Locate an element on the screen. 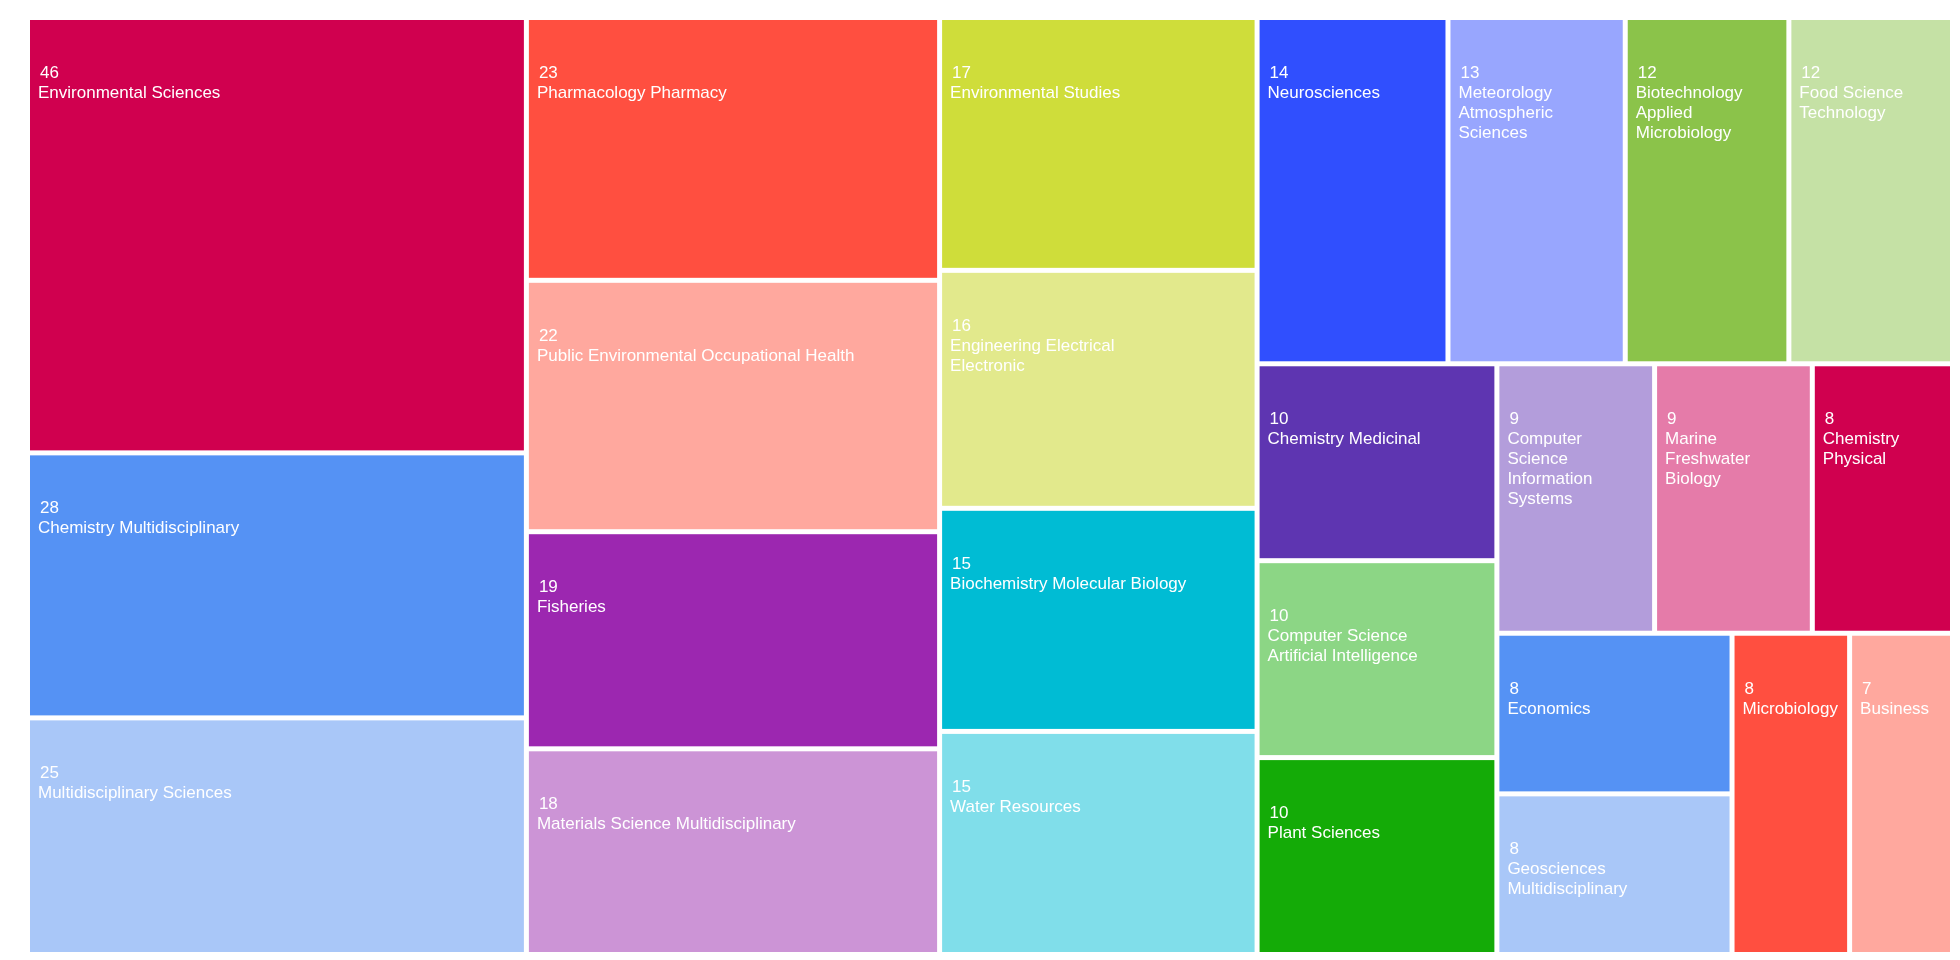  category-label: Chemistry Physical is located at coordinates (1861, 449).